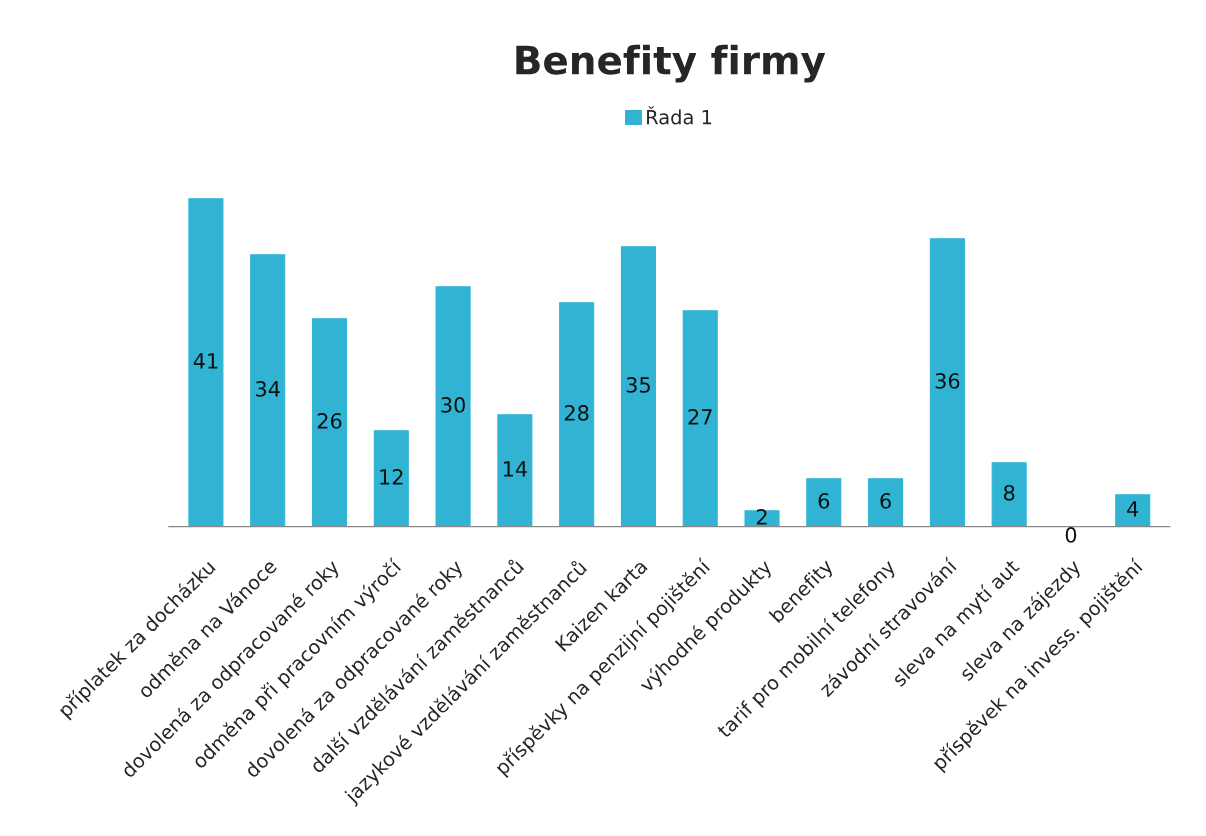 This screenshot has height=836, width=1206. I want to click on data-label: 34, so click(268, 389).